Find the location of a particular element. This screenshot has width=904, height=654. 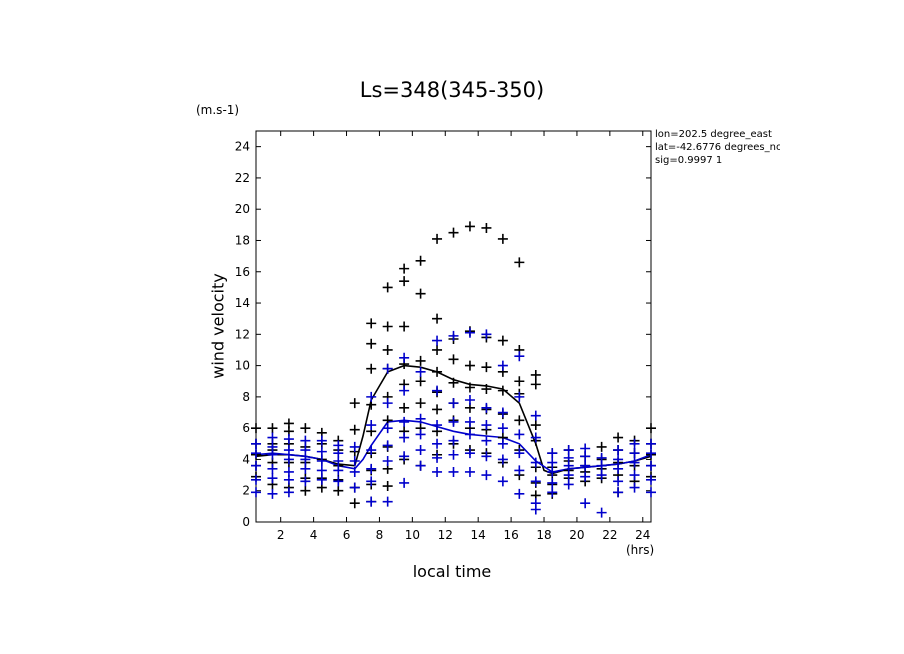

y-tick-label: 6 is located at coordinates (246, 428).